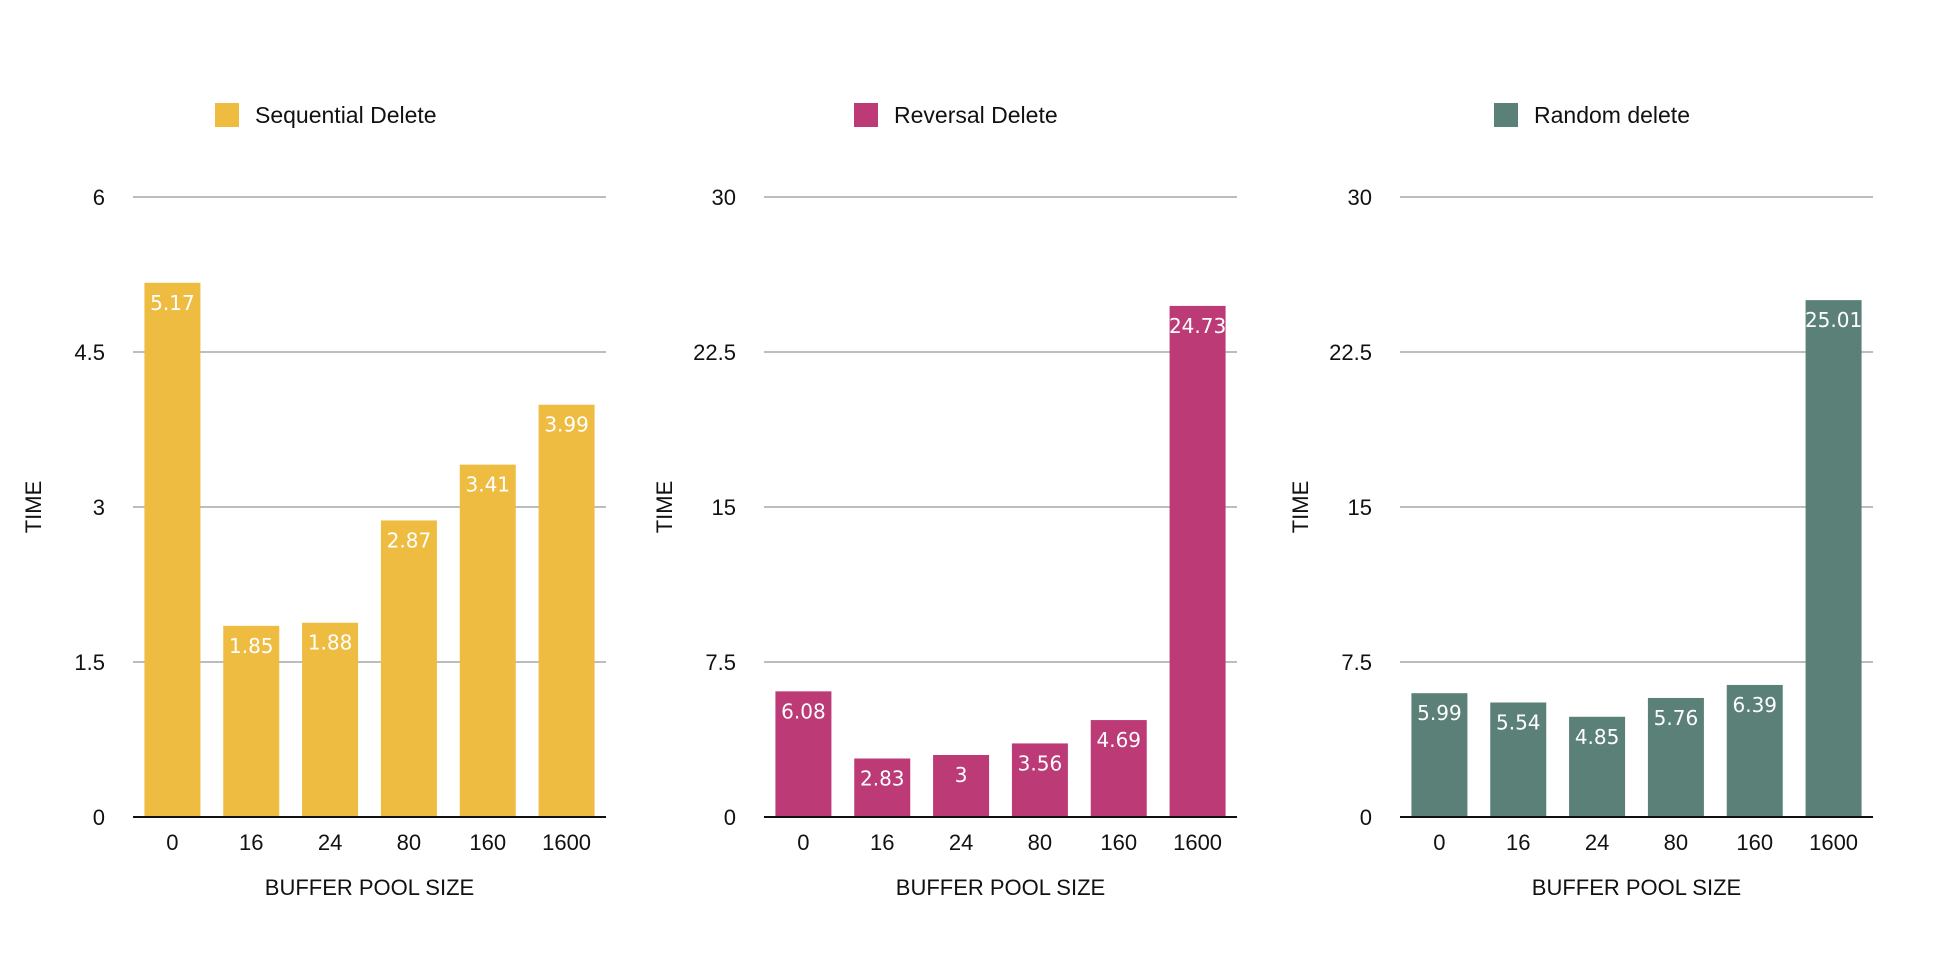  Describe the element at coordinates (961, 775) in the screenshot. I see `bar-value-label: 3` at that location.